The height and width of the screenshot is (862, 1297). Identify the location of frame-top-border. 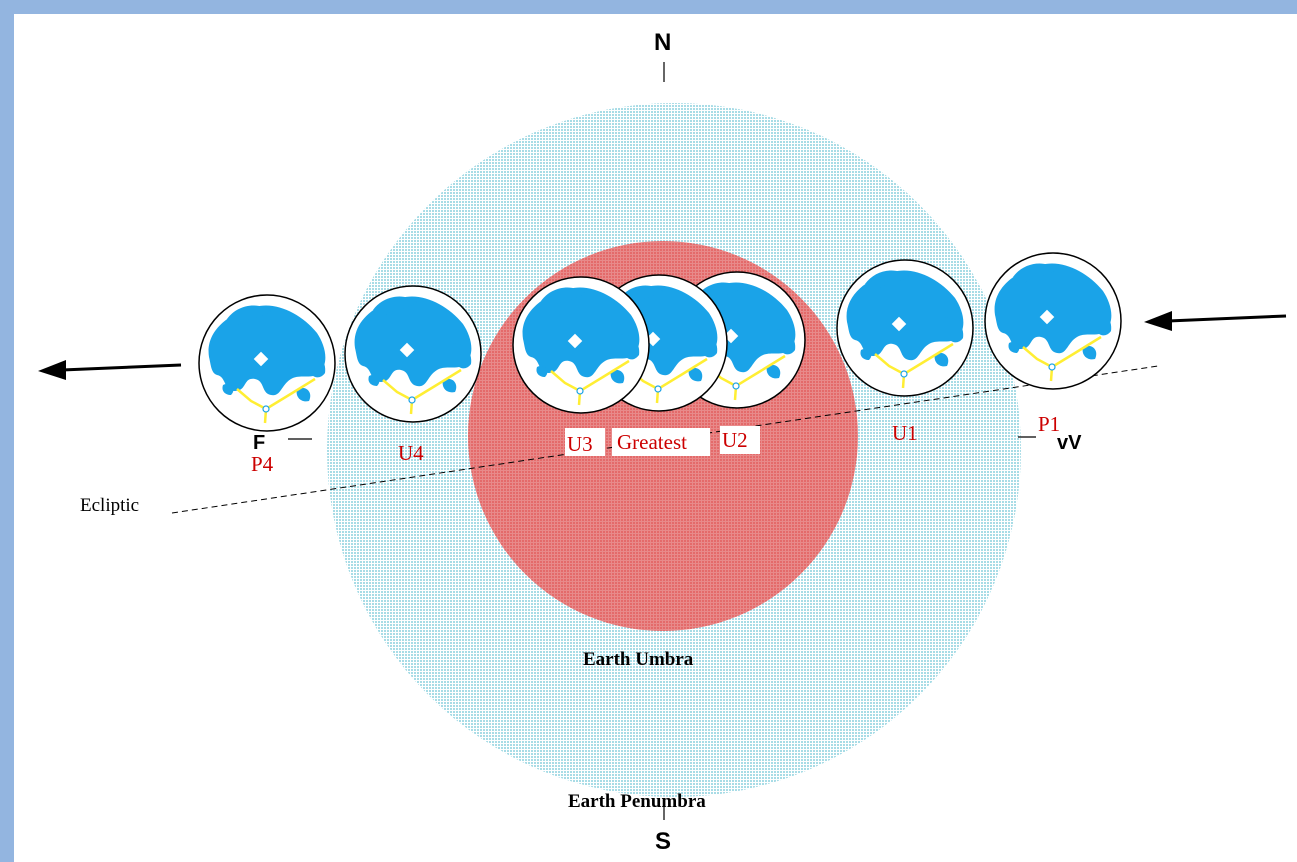
(648, 7).